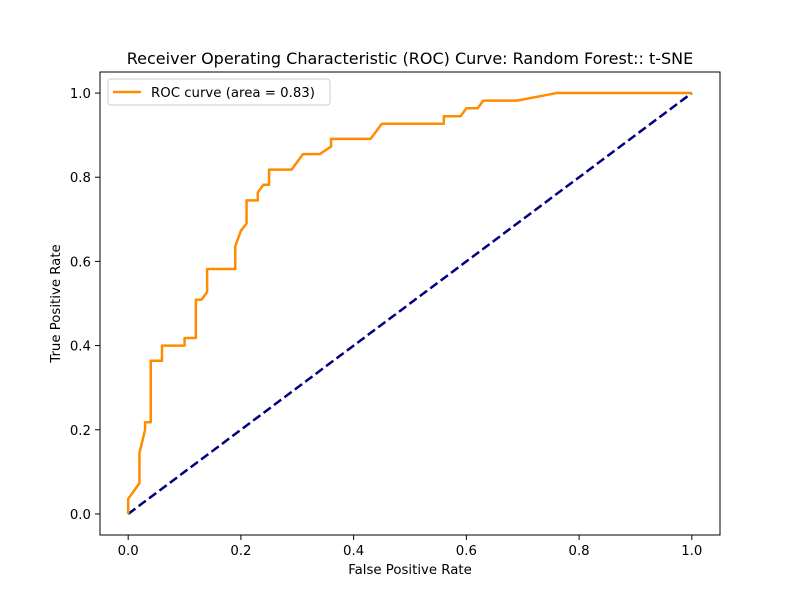  Describe the element at coordinates (579, 551) in the screenshot. I see `x-tick-label: 0.8` at that location.